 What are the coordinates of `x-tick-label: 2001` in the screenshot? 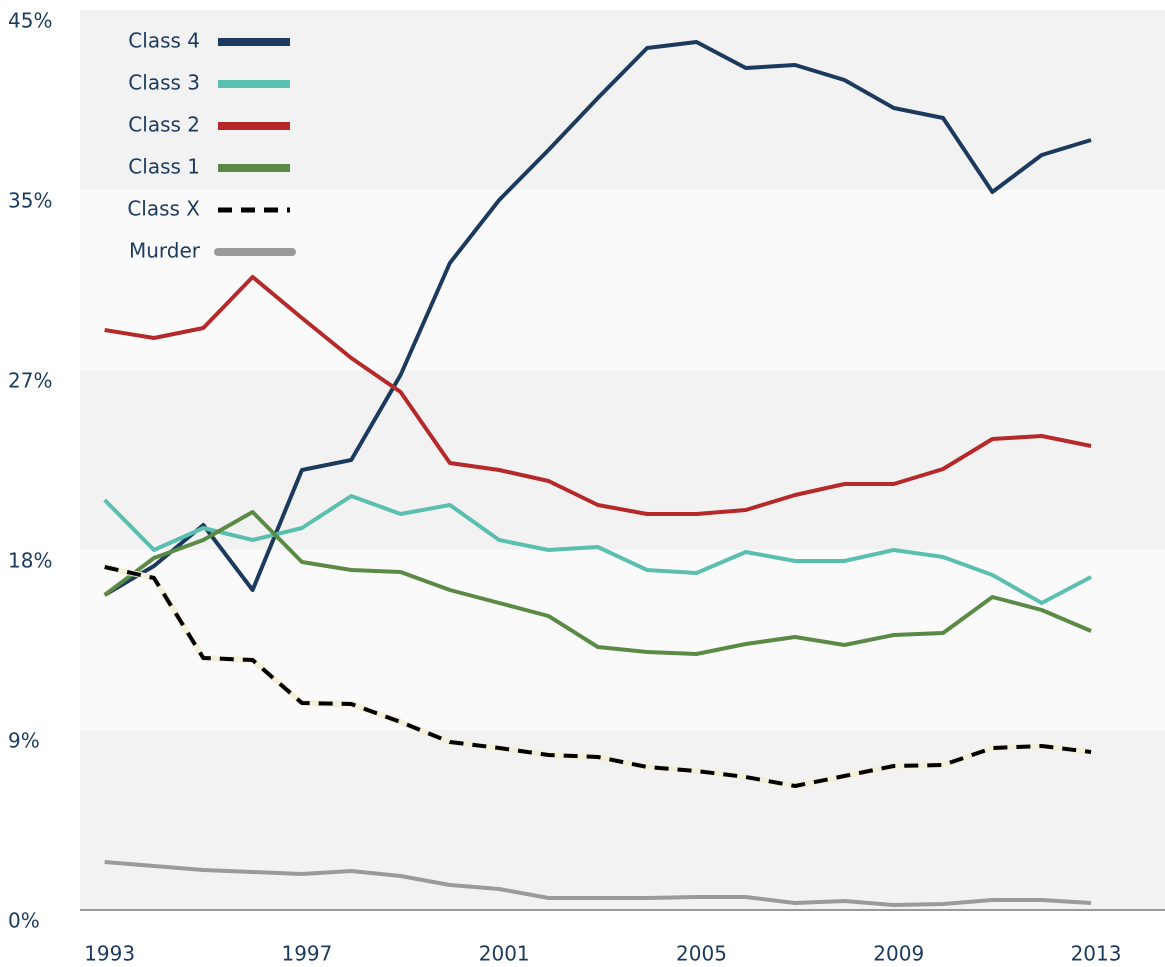 It's located at (504, 954).